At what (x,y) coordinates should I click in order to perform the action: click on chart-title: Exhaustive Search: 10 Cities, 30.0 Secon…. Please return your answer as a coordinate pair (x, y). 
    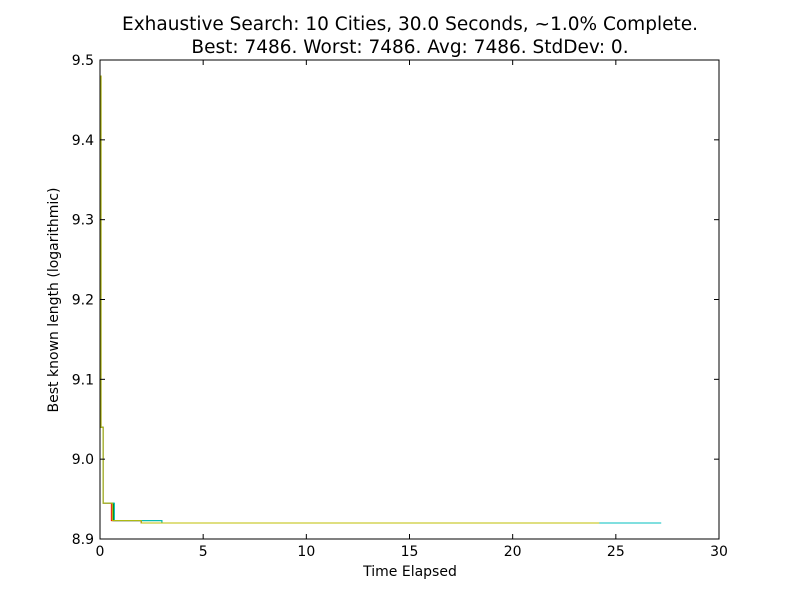
    Looking at the image, I should click on (410, 24).